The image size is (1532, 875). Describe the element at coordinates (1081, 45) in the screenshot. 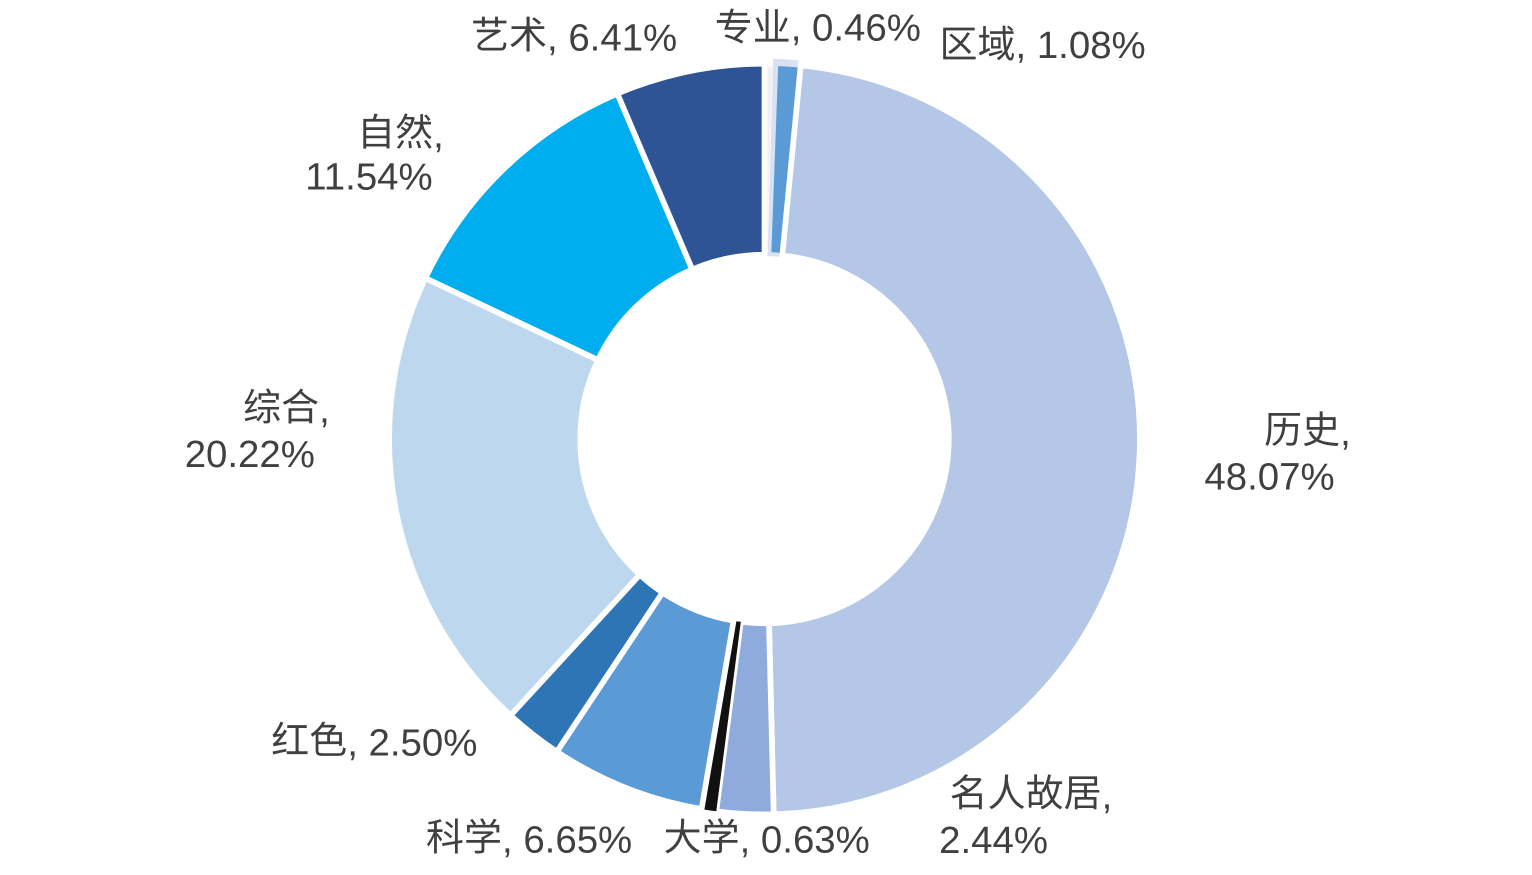

I see `svg-text: , 1.08%` at that location.